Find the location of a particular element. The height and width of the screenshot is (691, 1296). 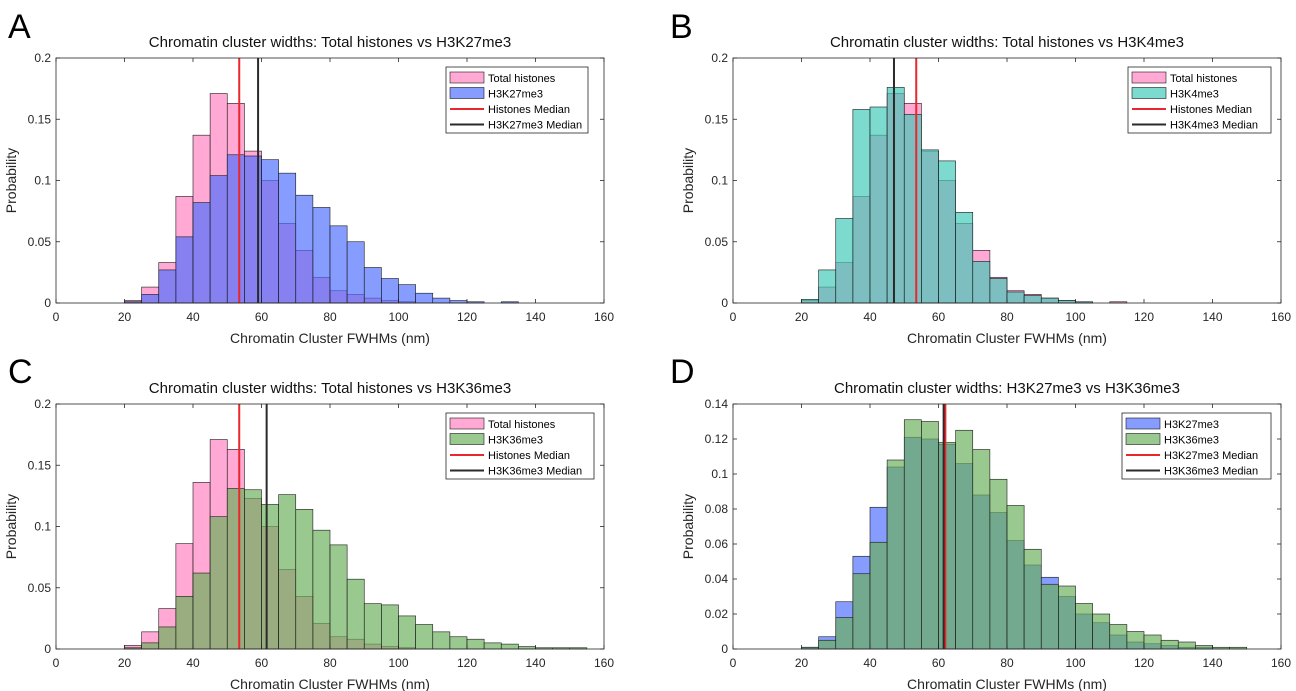

legend-label: Histones Median is located at coordinates (1211, 110).